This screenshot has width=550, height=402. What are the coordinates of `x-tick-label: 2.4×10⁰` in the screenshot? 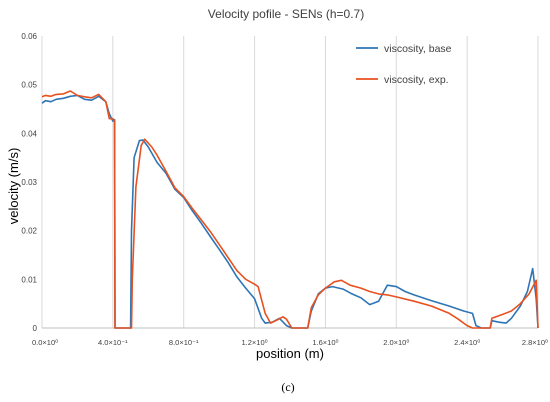 It's located at (467, 342).